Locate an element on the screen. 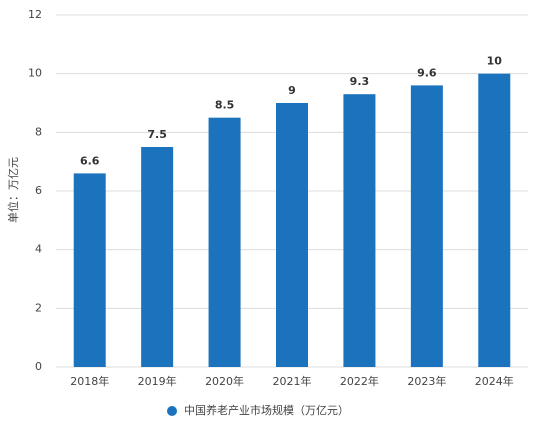  value-label: 8.5 is located at coordinates (225, 105).